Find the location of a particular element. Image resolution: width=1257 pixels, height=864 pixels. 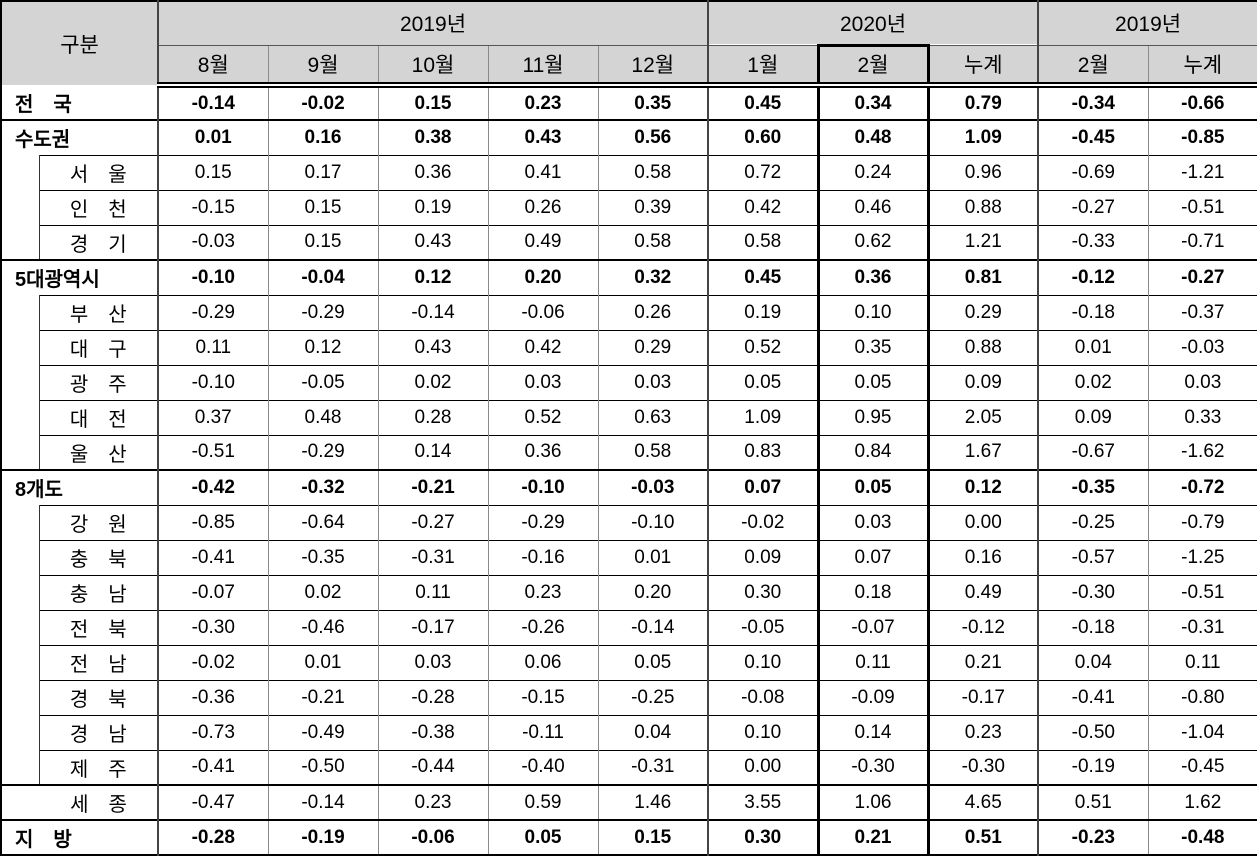

value-cell: 0.19 is located at coordinates (433, 207).